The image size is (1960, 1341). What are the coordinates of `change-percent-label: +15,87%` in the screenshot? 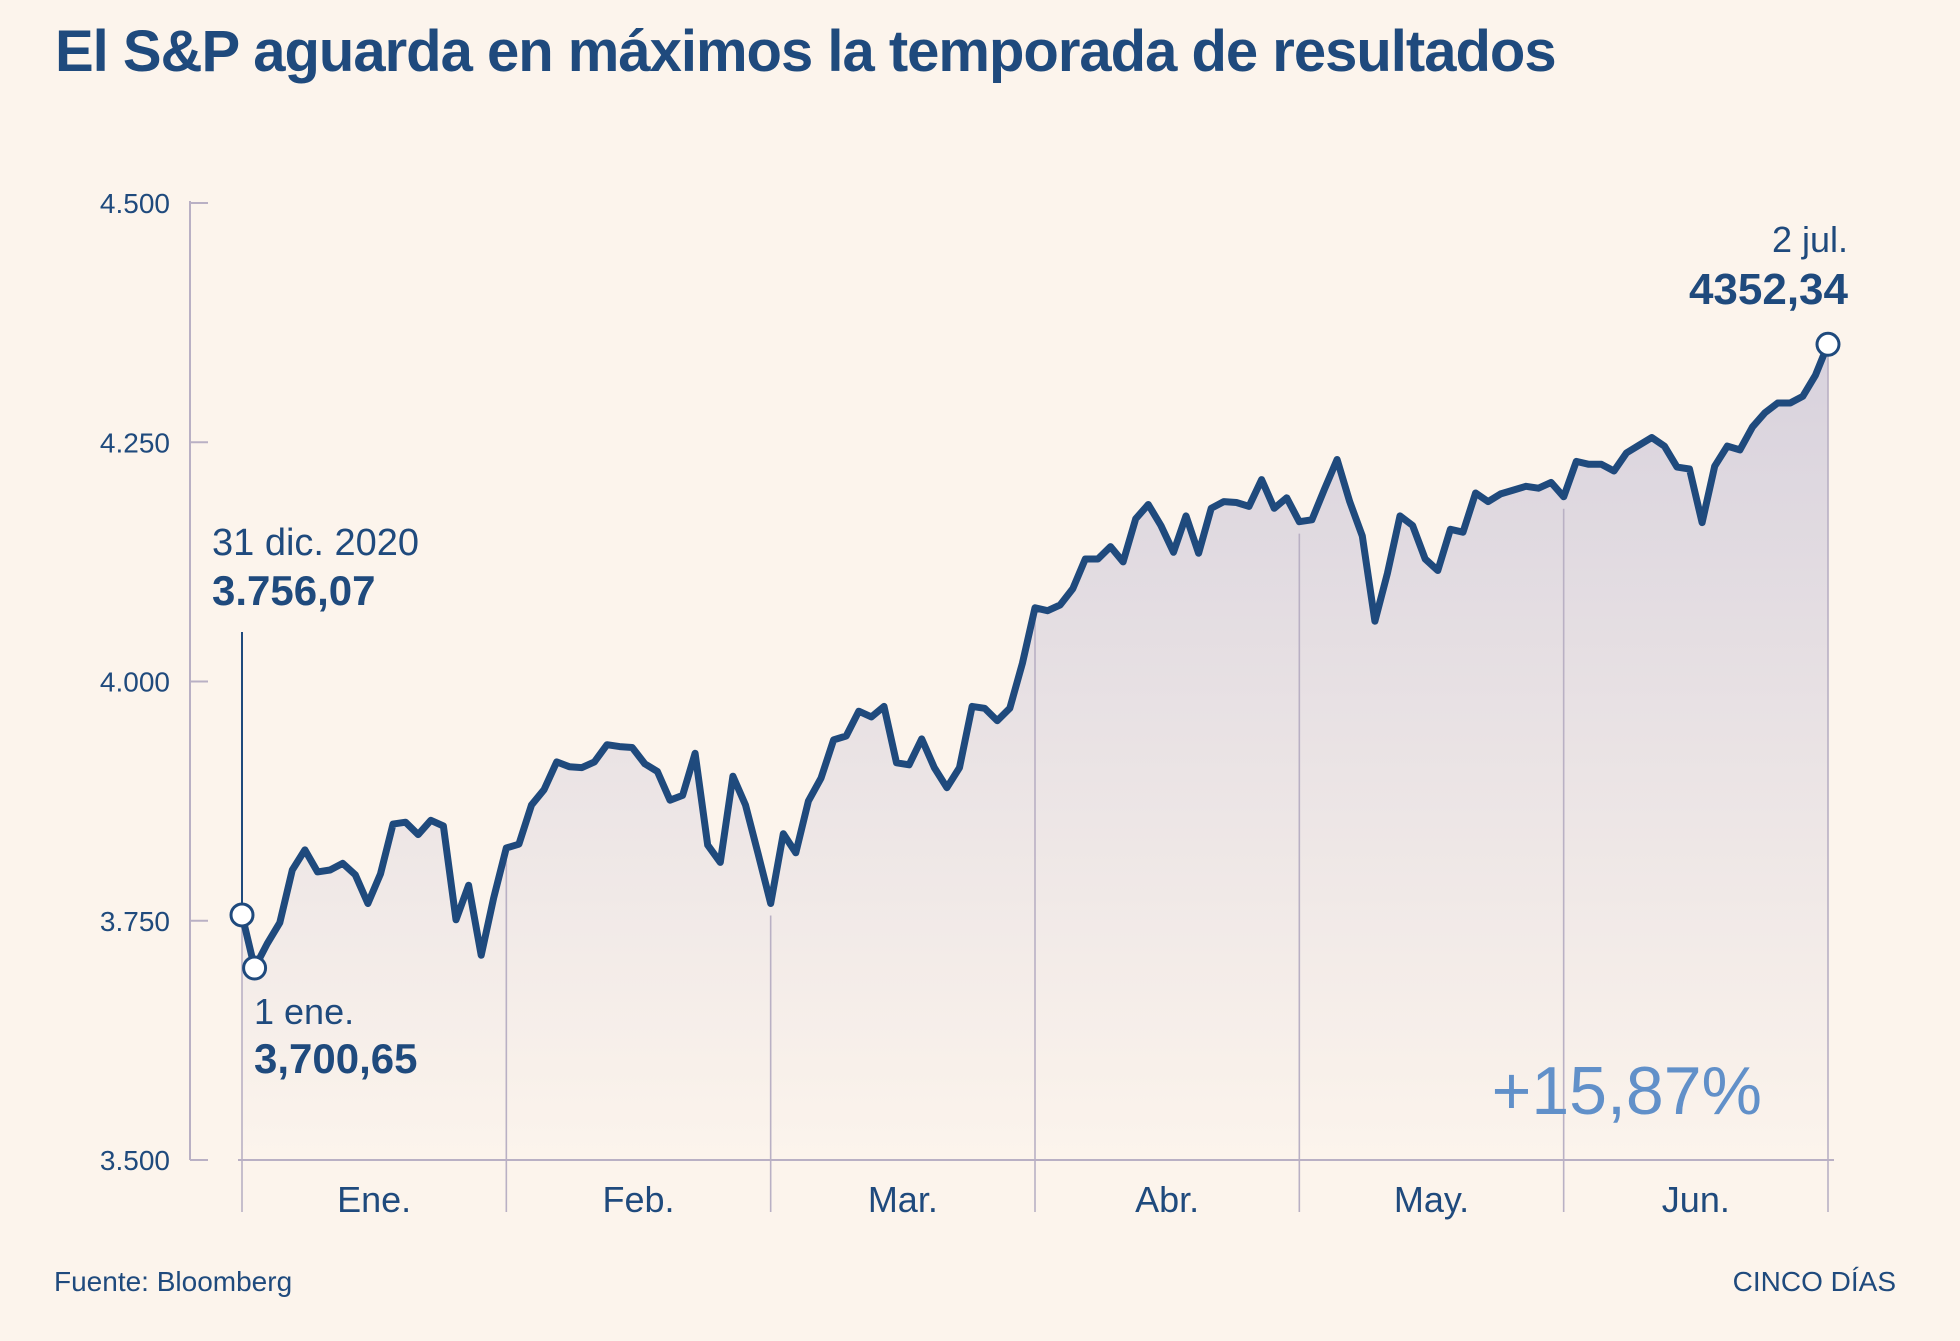 It's located at (1627, 1091).